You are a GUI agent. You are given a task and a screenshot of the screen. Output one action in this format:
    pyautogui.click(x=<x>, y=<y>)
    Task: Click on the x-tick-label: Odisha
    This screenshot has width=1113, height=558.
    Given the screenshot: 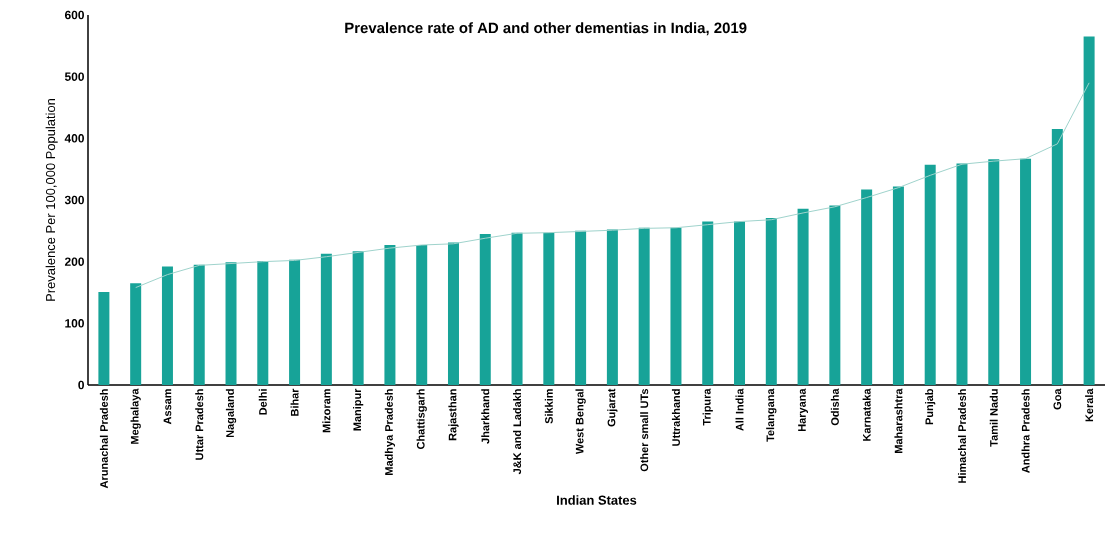 What is the action you would take?
    pyautogui.click(x=834, y=407)
    